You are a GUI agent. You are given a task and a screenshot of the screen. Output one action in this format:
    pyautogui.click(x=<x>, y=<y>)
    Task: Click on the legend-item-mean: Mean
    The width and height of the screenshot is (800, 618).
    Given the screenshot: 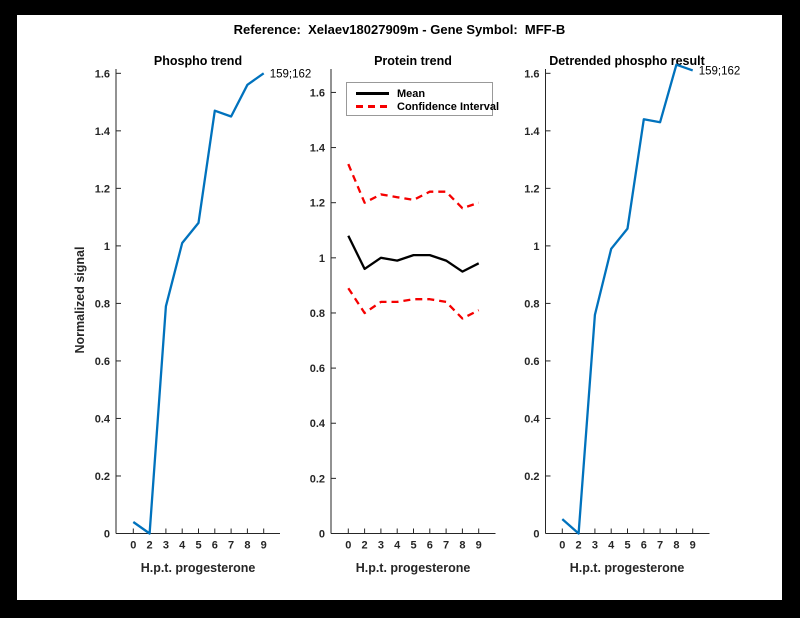 What is the action you would take?
    pyautogui.click(x=424, y=93)
    